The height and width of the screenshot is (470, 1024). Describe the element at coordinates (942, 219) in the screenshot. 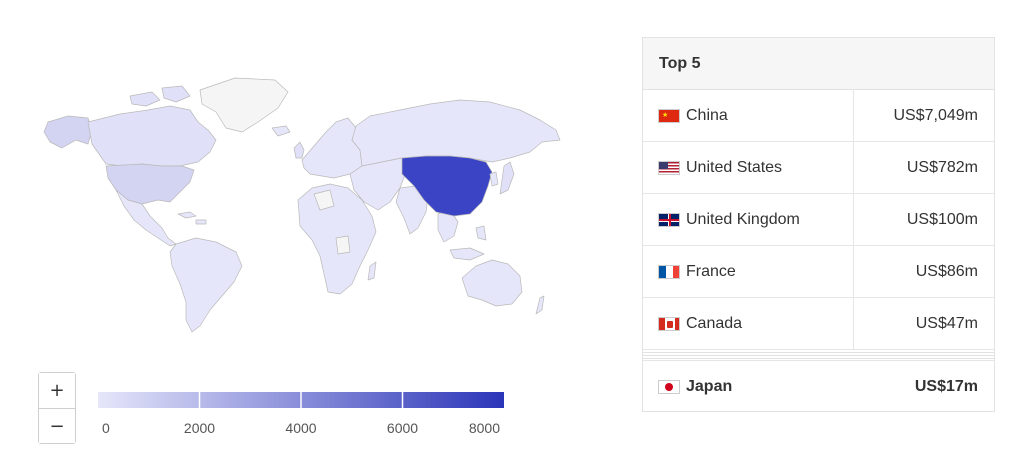

I see `country-value: US$100m` at that location.